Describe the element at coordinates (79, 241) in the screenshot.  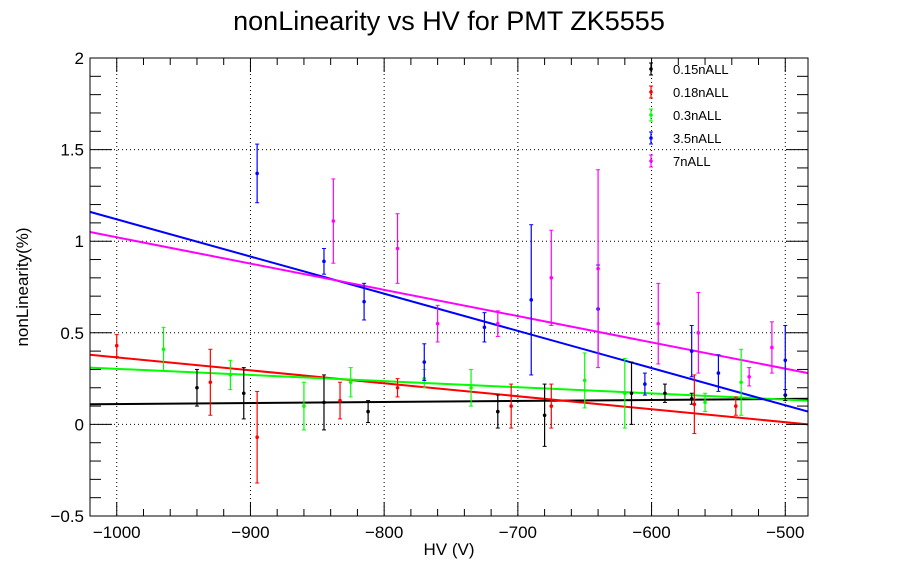
I see `y-tick-label: 1` at that location.